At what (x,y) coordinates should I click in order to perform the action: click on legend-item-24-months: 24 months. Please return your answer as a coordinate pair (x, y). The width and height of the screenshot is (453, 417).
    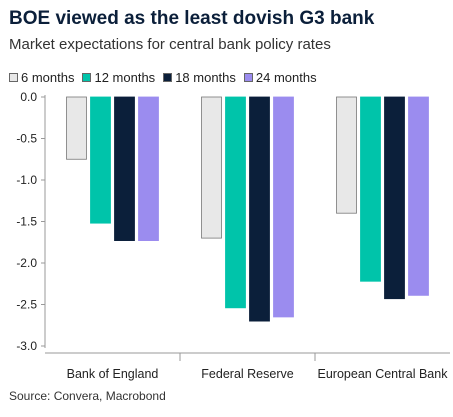
    Looking at the image, I should click on (280, 77).